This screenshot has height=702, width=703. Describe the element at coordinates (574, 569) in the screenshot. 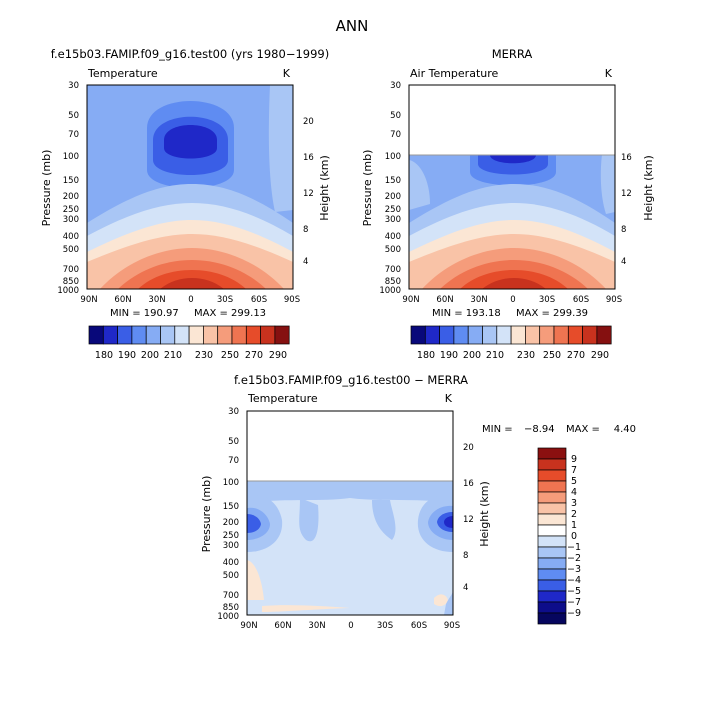

I see `colorbar-diff-label: −3` at that location.